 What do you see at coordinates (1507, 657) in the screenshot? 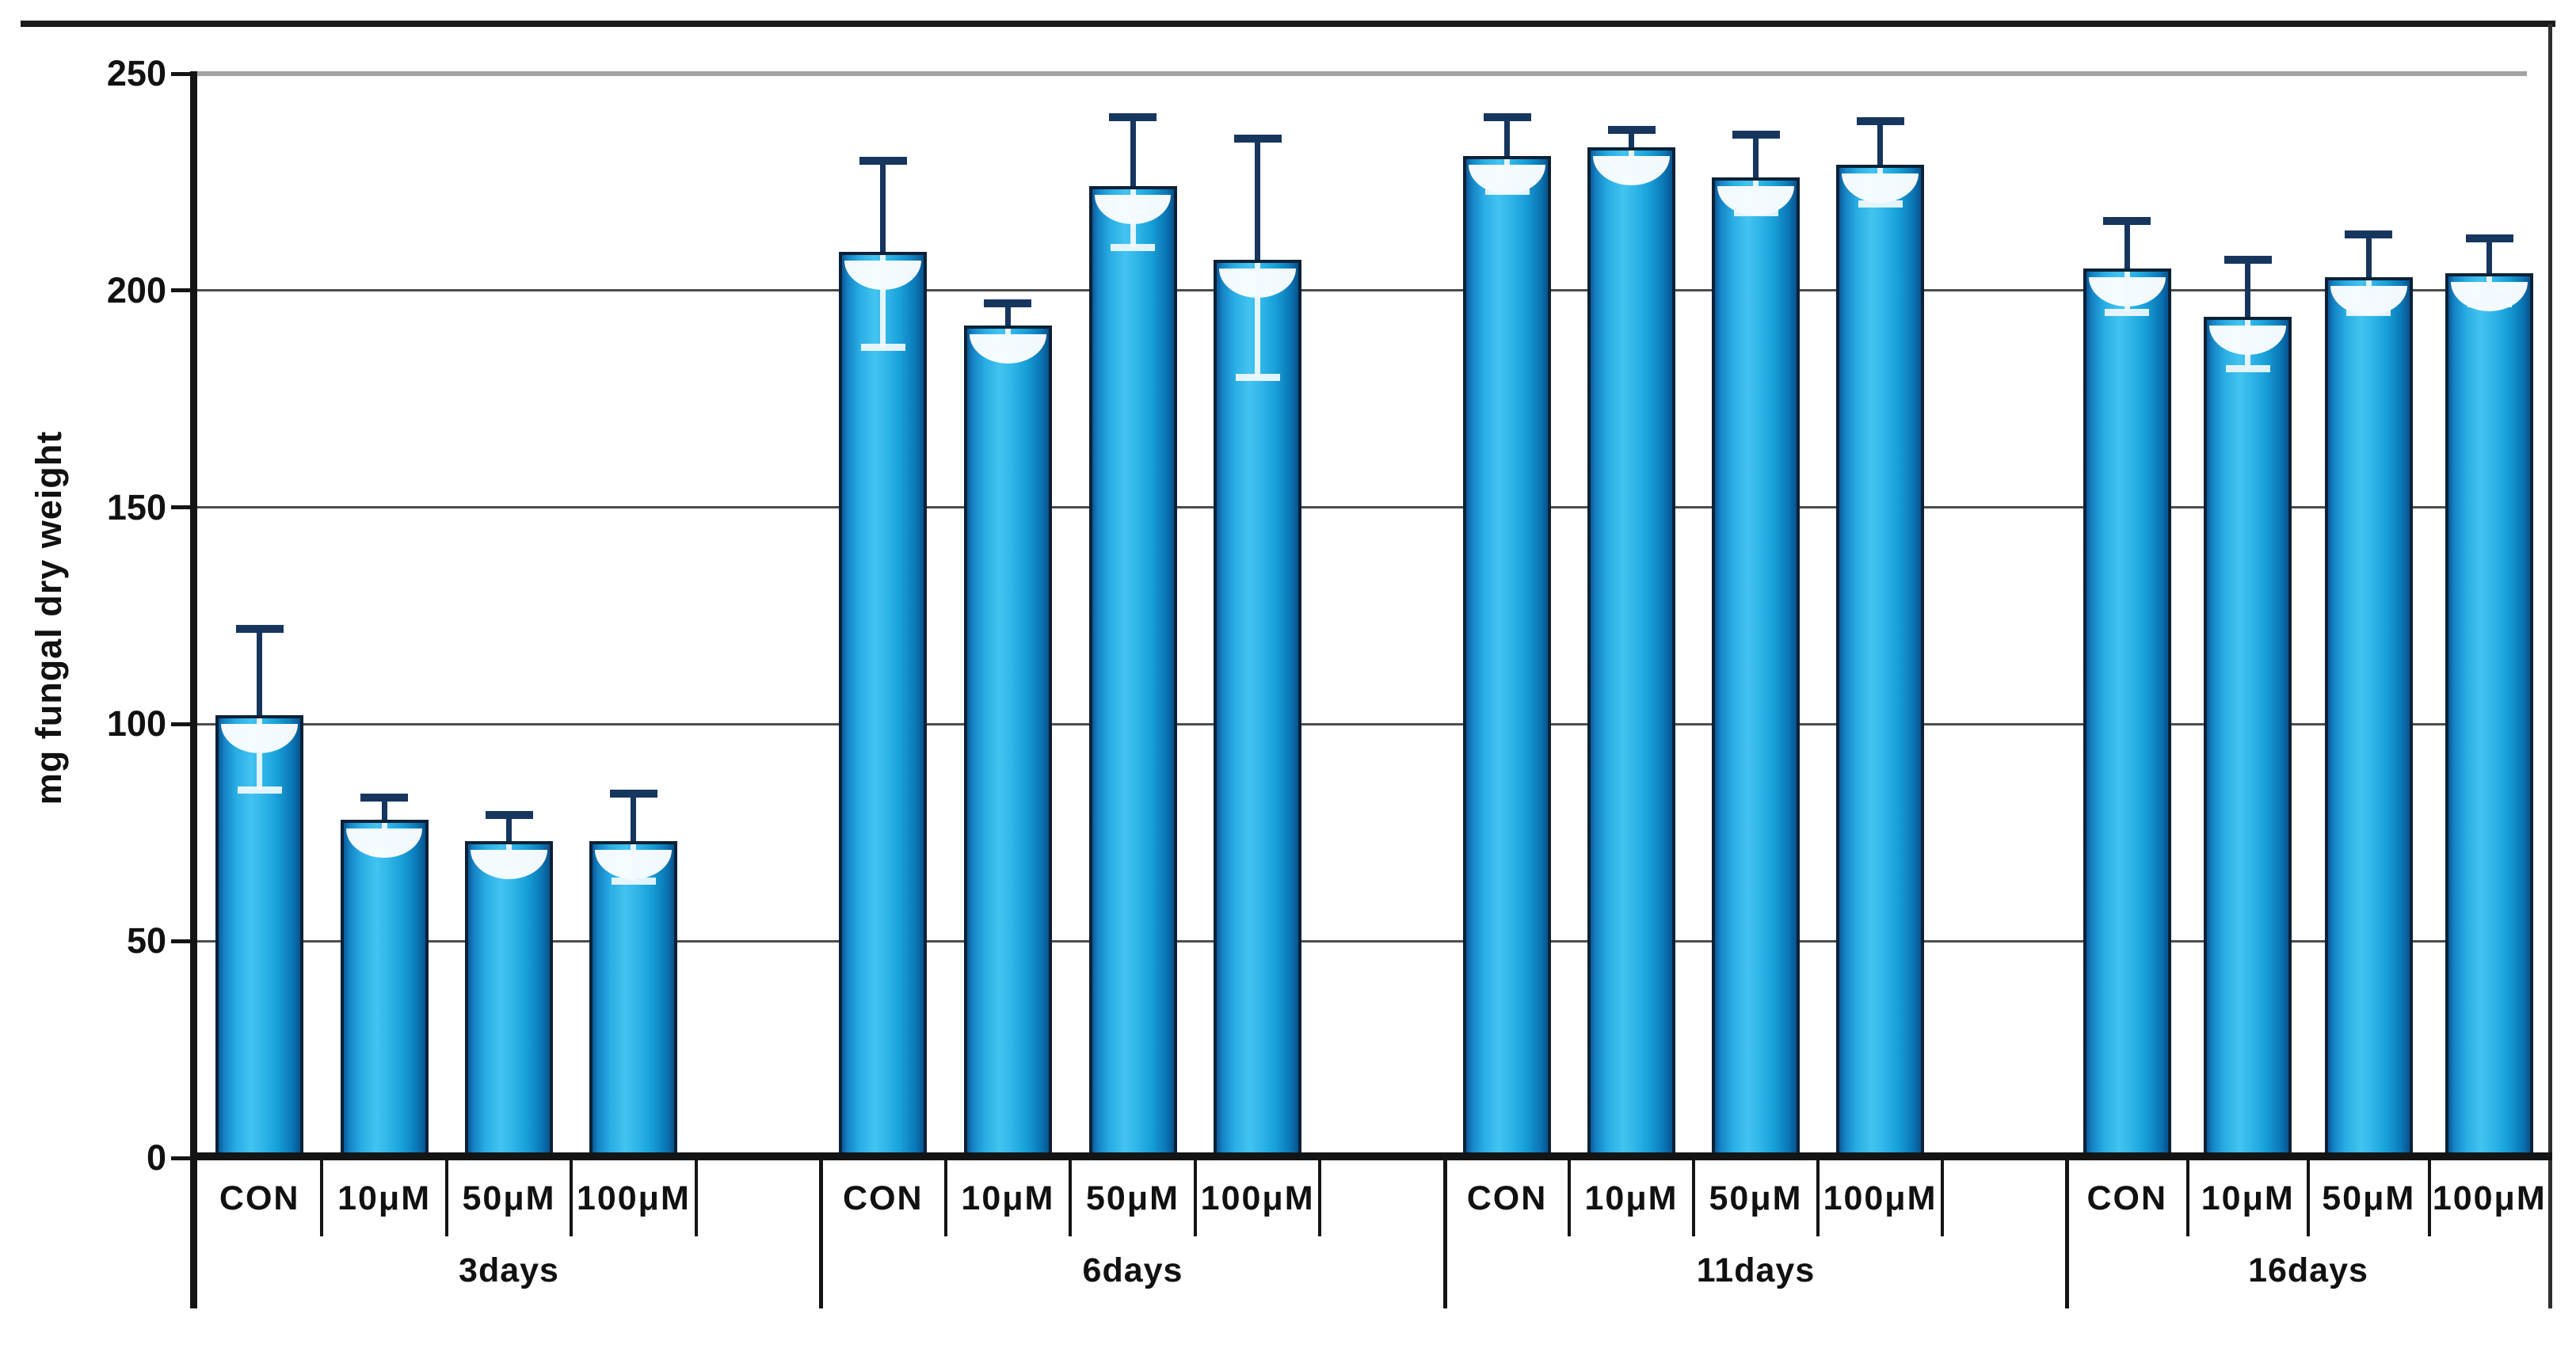
I see `bar-11days-CON` at bounding box center [1507, 657].